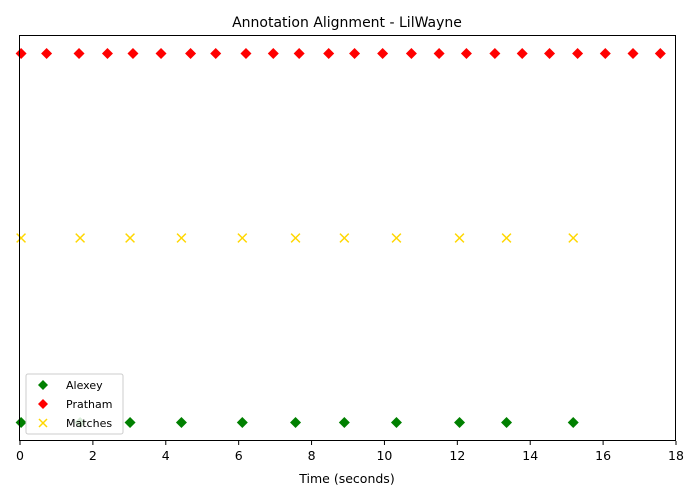 The width and height of the screenshot is (700, 504). I want to click on x-tick-label-4: 4, so click(166, 455).